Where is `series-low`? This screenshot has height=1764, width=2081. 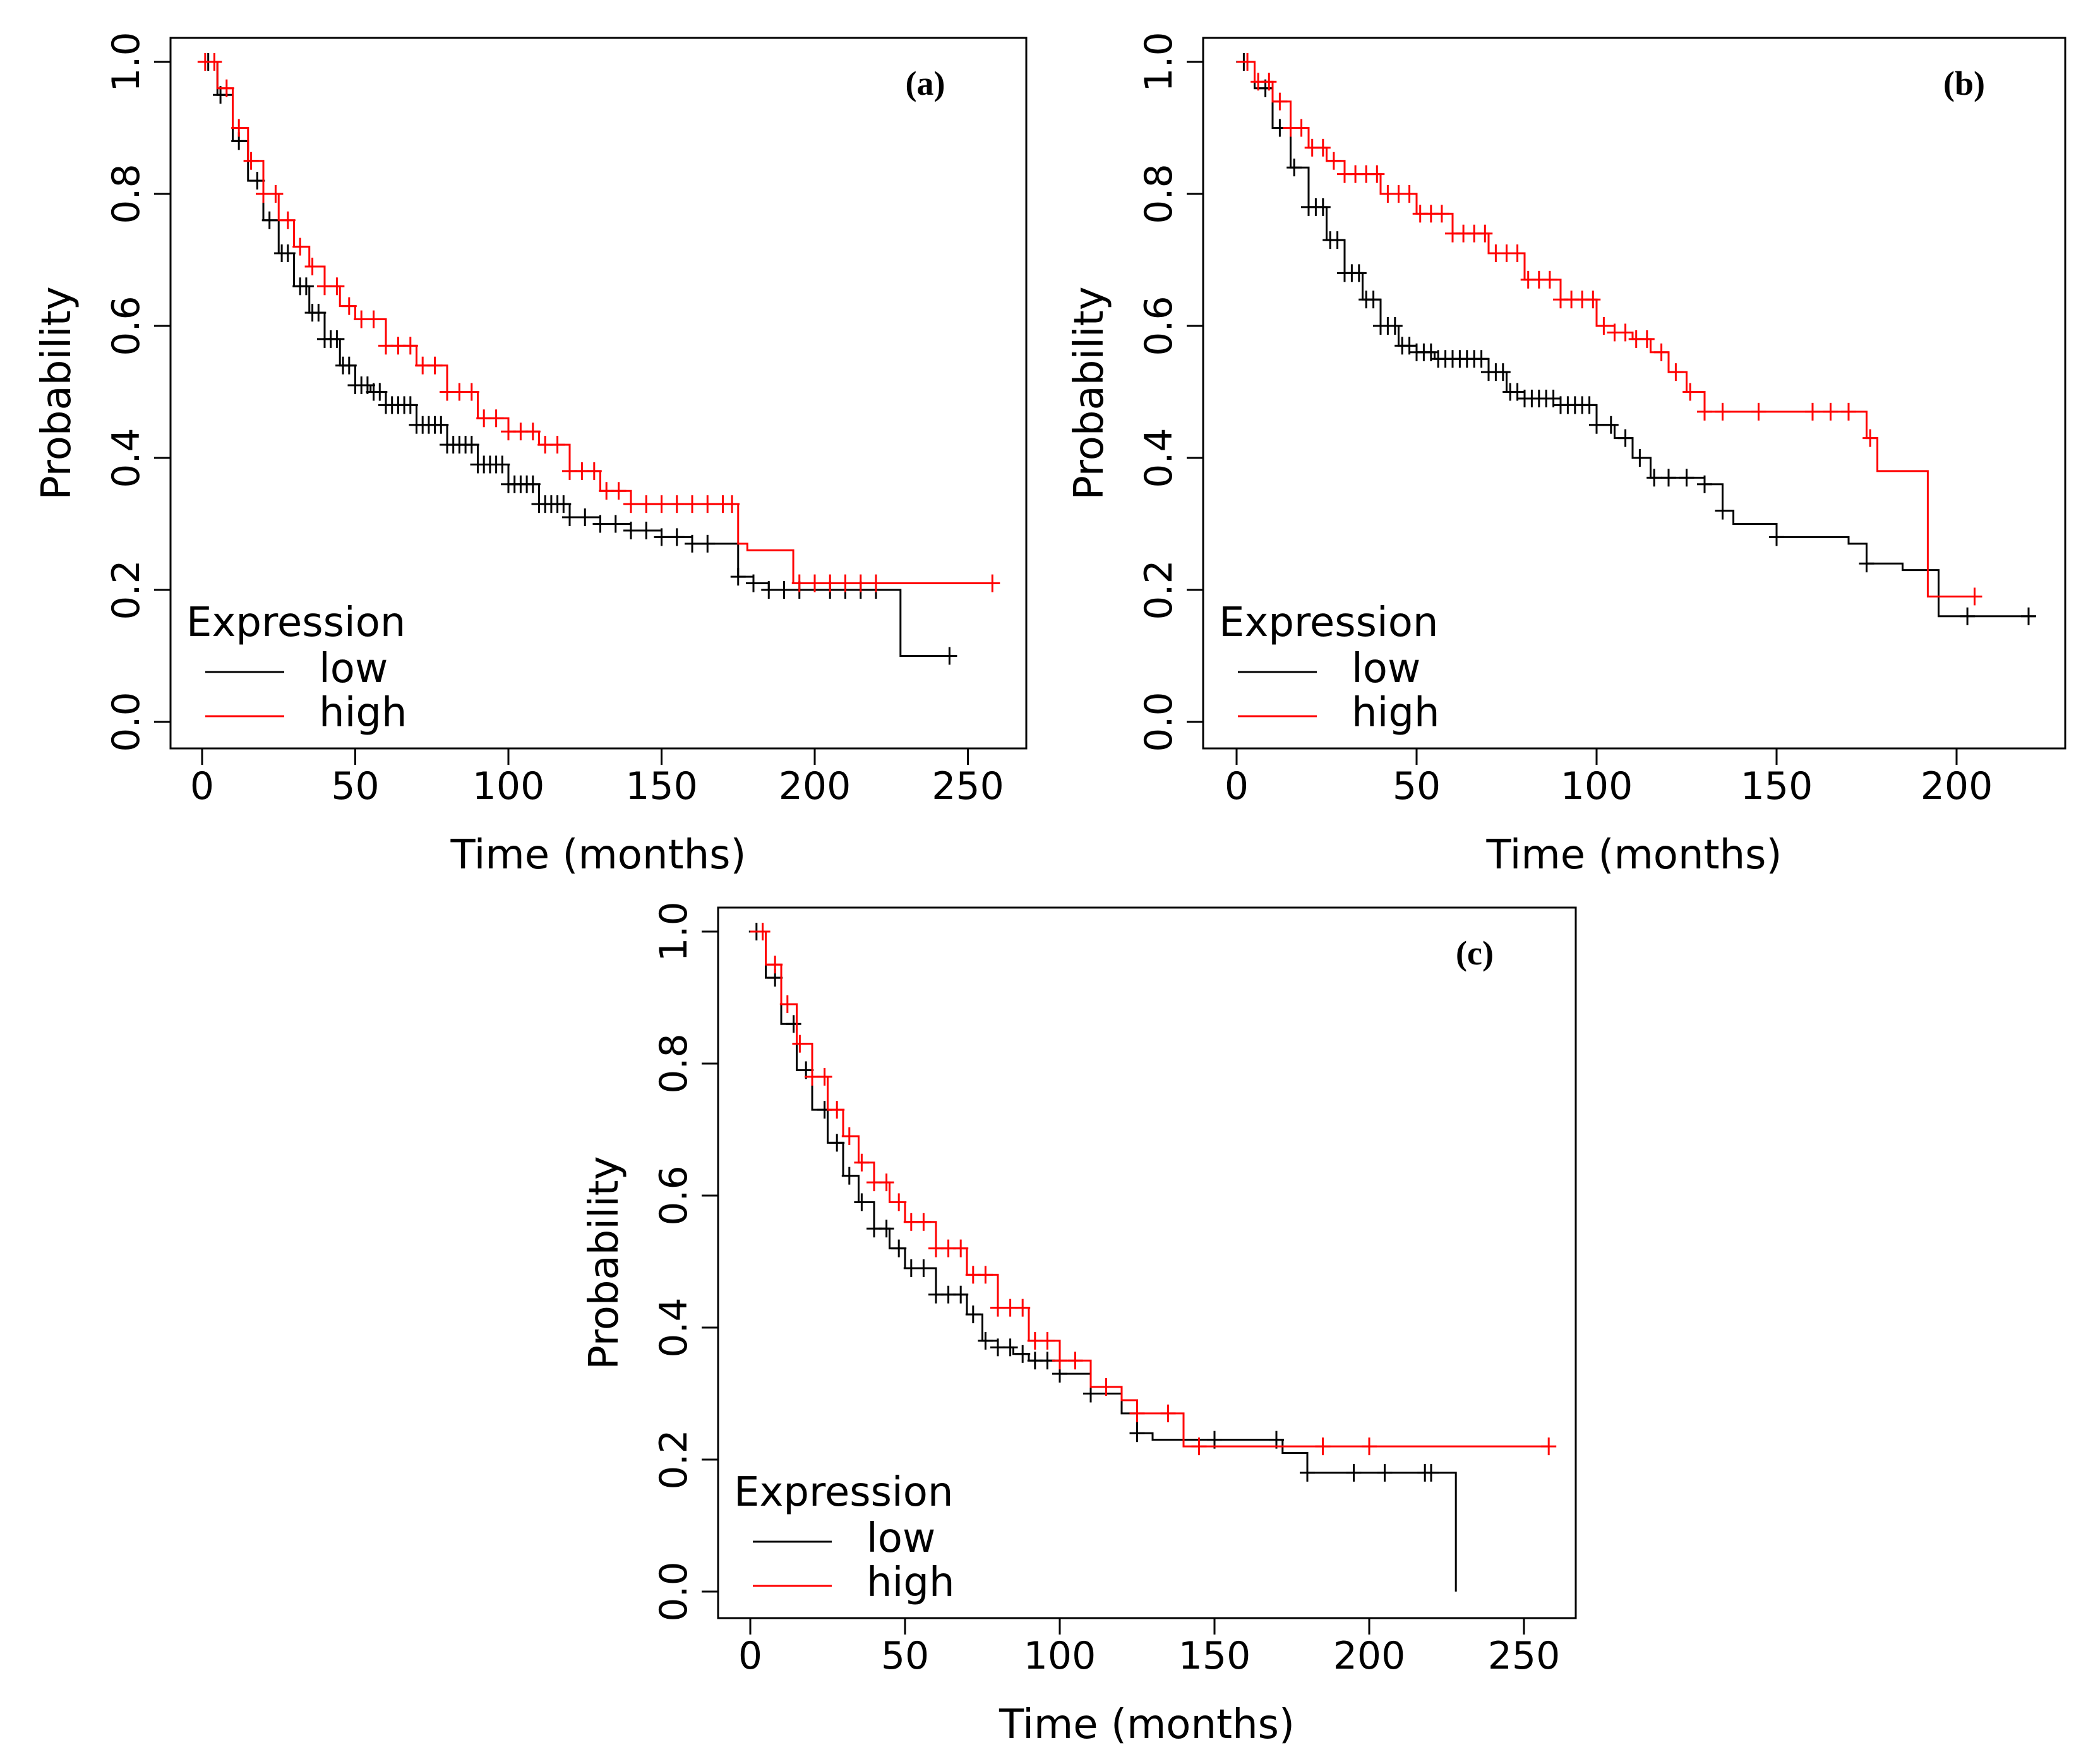
series-low is located at coordinates (1636, 339).